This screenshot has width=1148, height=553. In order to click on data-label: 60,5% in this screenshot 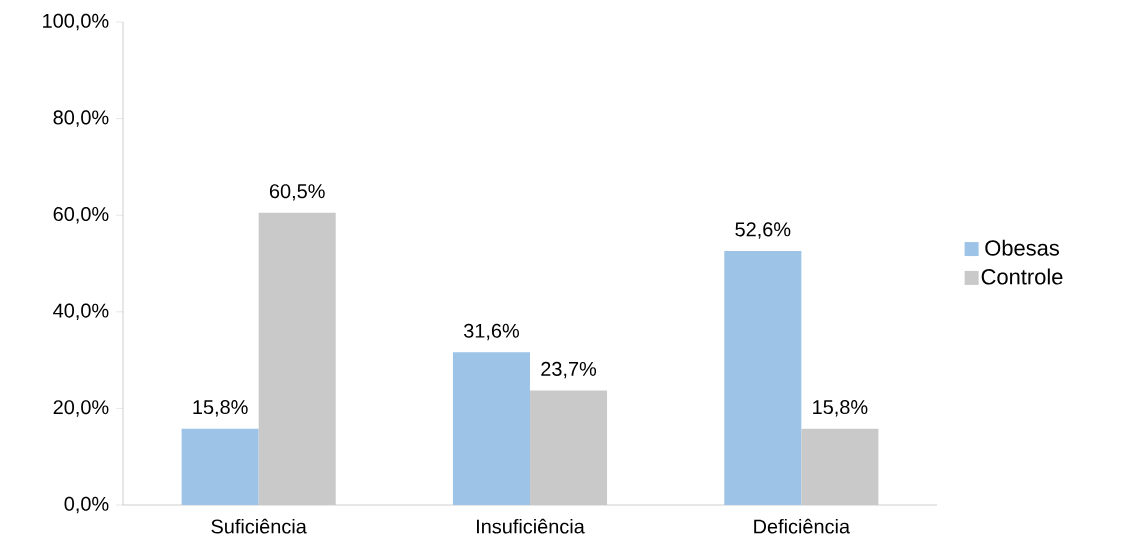, I will do `click(297, 192)`.